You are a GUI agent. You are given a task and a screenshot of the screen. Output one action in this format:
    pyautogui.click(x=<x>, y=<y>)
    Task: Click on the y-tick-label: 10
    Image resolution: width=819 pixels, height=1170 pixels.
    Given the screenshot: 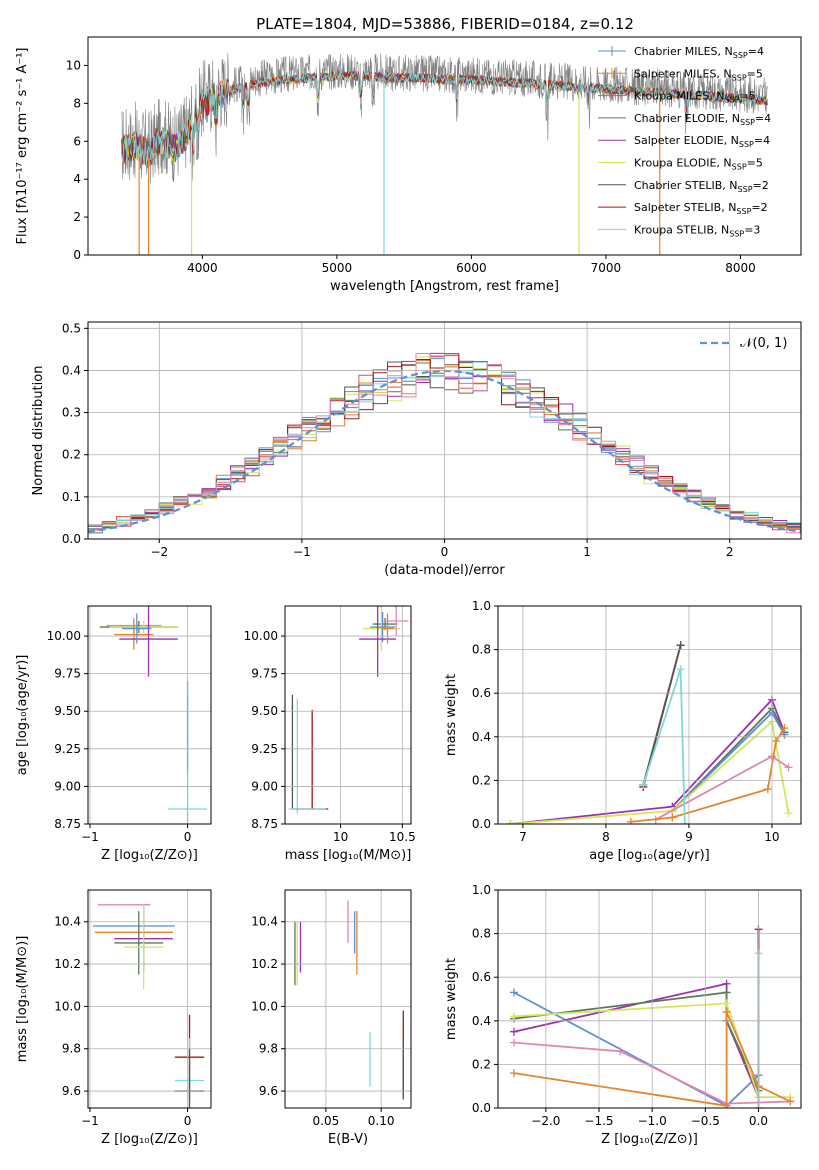 What is the action you would take?
    pyautogui.click(x=73, y=65)
    